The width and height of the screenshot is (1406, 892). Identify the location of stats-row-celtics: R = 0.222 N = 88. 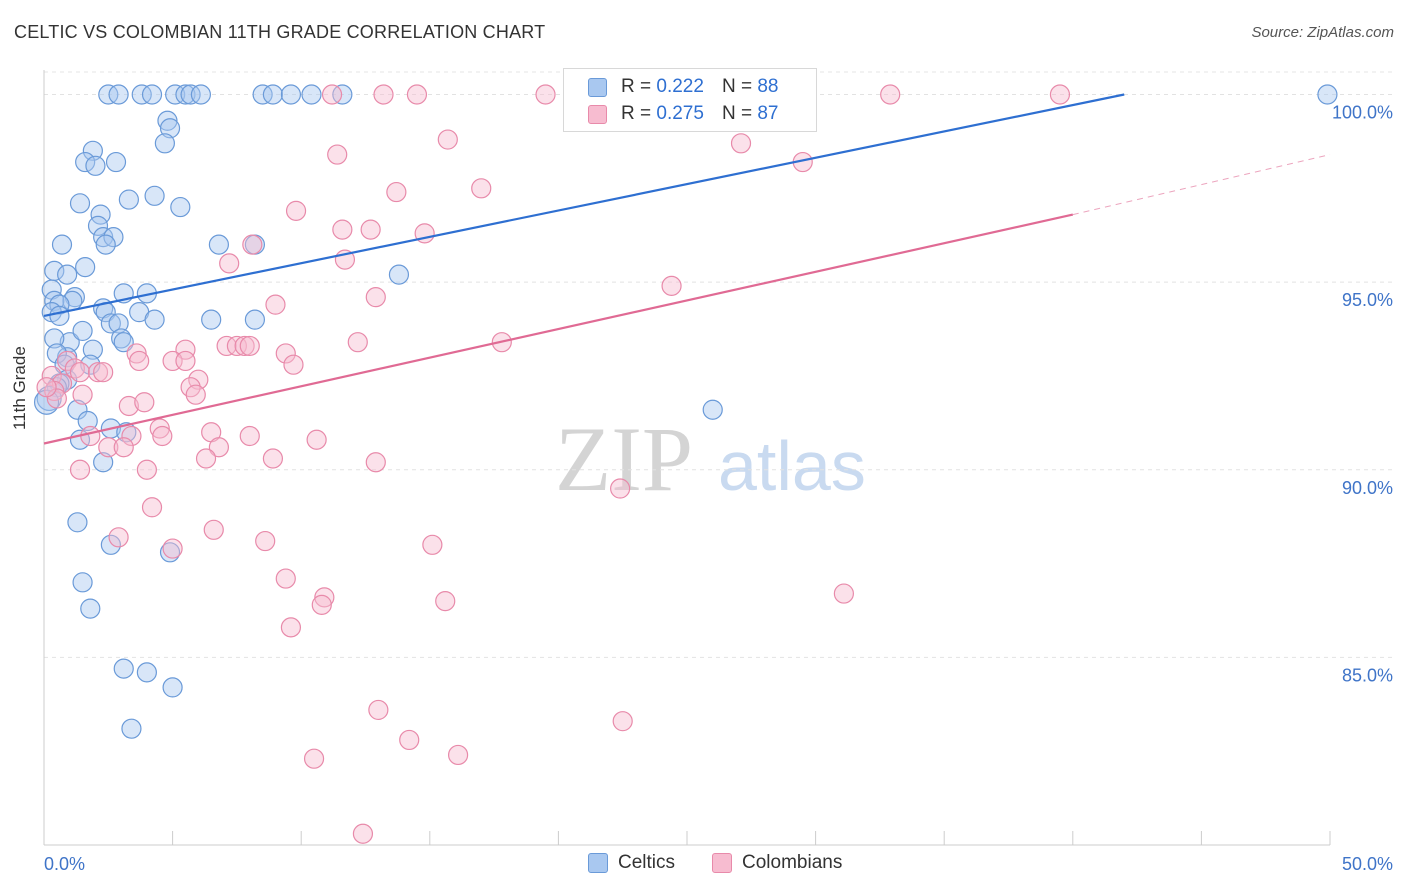
(683, 87).